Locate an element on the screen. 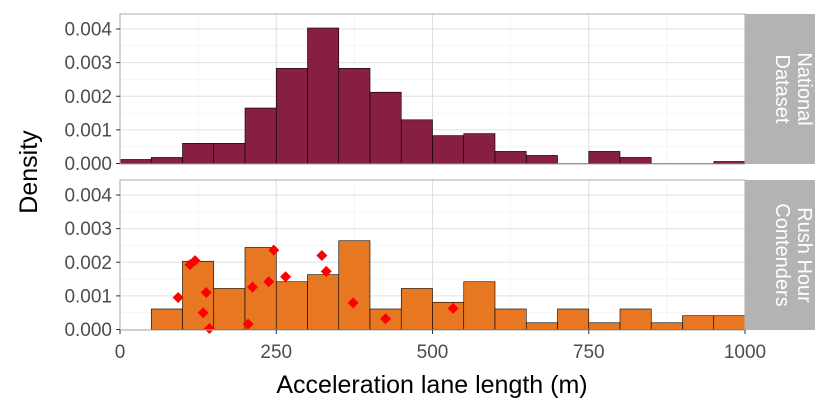  facet-strip-label: Dataset is located at coordinates (782, 89).